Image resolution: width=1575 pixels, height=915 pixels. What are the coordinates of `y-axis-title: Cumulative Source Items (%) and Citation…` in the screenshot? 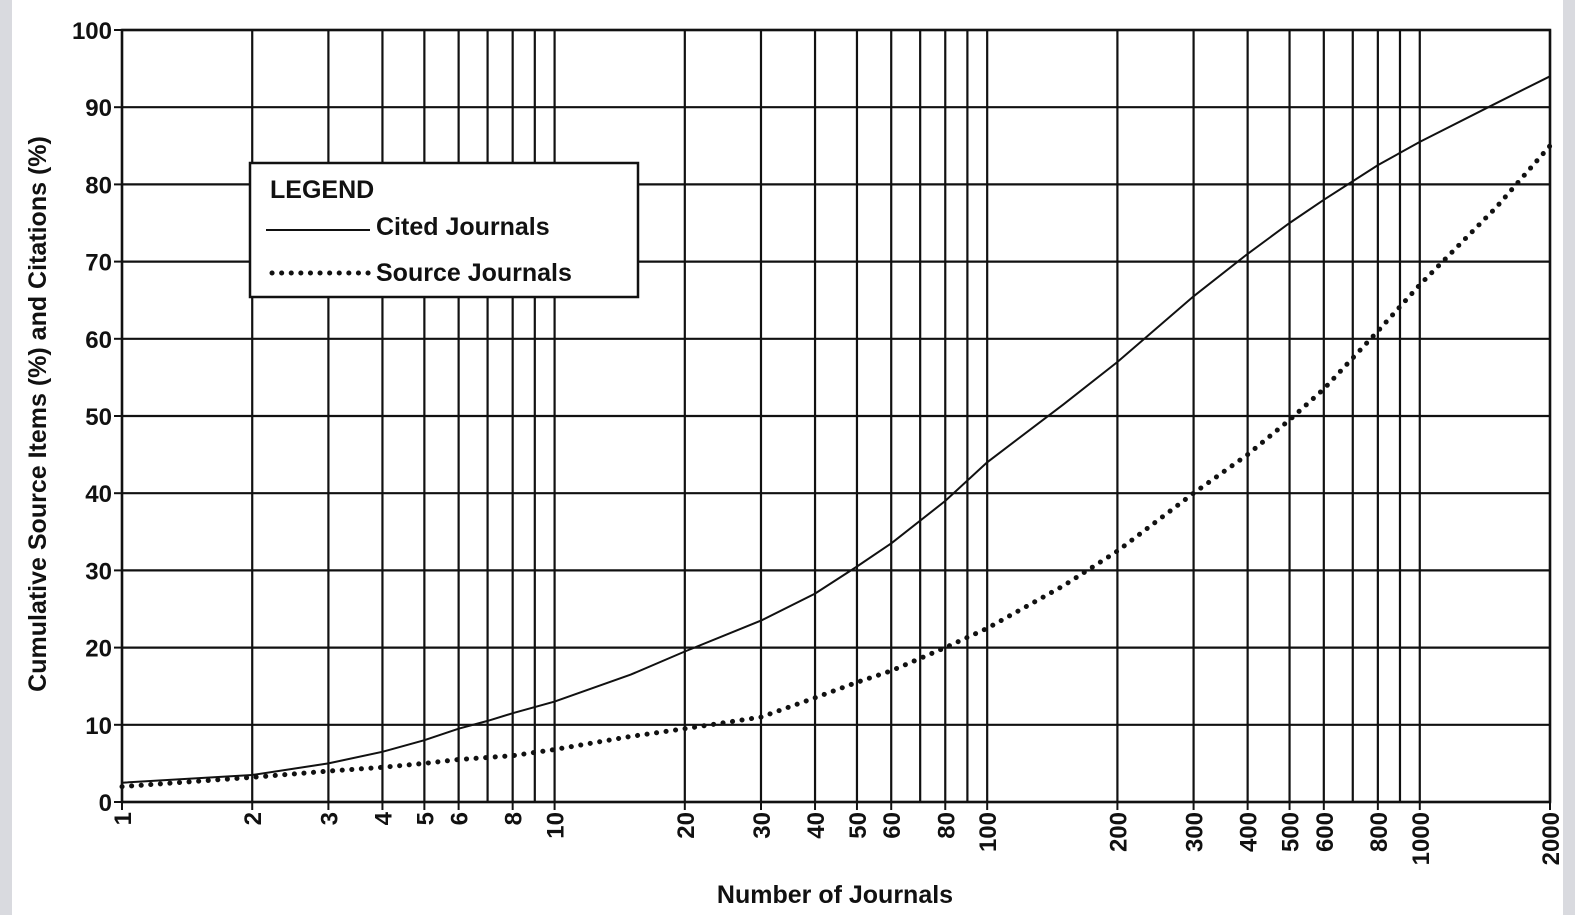 It's located at (38, 414).